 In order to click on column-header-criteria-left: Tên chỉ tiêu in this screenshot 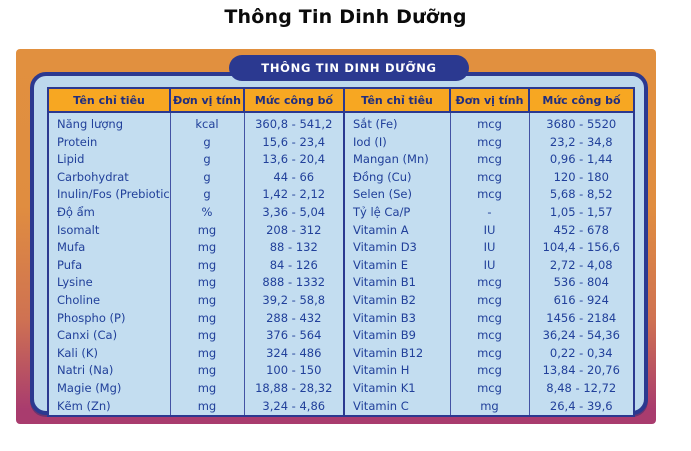, I will do `click(109, 100)`.